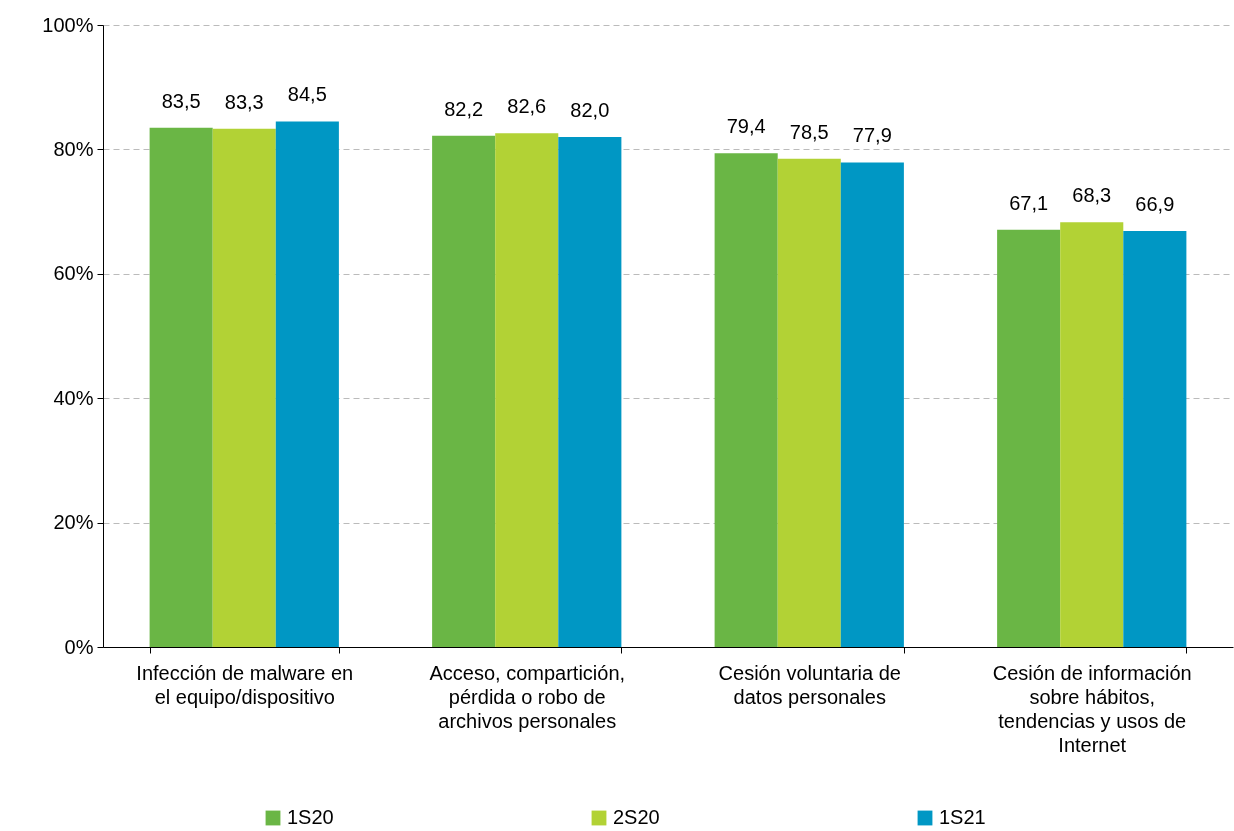 The image size is (1234, 831). Describe the element at coordinates (68, 24) in the screenshot. I see `y-tick-label: 100%` at that location.